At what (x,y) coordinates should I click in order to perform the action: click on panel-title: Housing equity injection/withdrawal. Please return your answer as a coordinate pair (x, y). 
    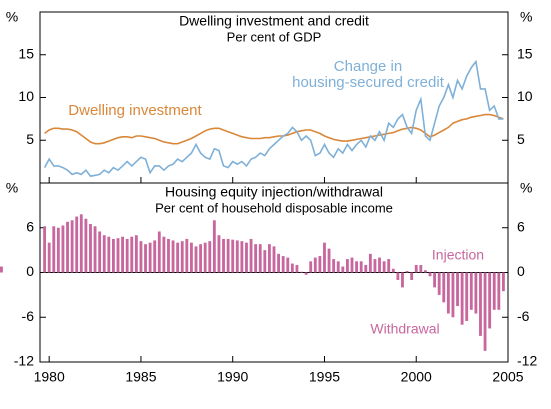
    Looking at the image, I should click on (274, 192).